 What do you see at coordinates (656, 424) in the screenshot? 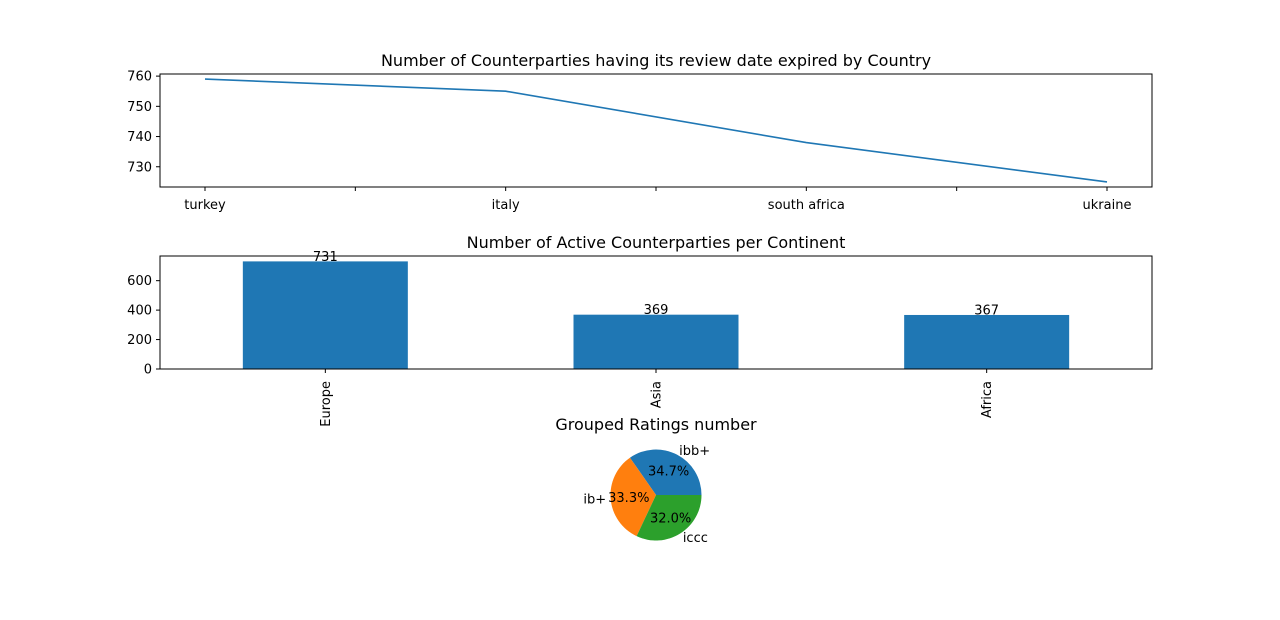
I see `pie-chart-title: Grouped Ratings number` at bounding box center [656, 424].